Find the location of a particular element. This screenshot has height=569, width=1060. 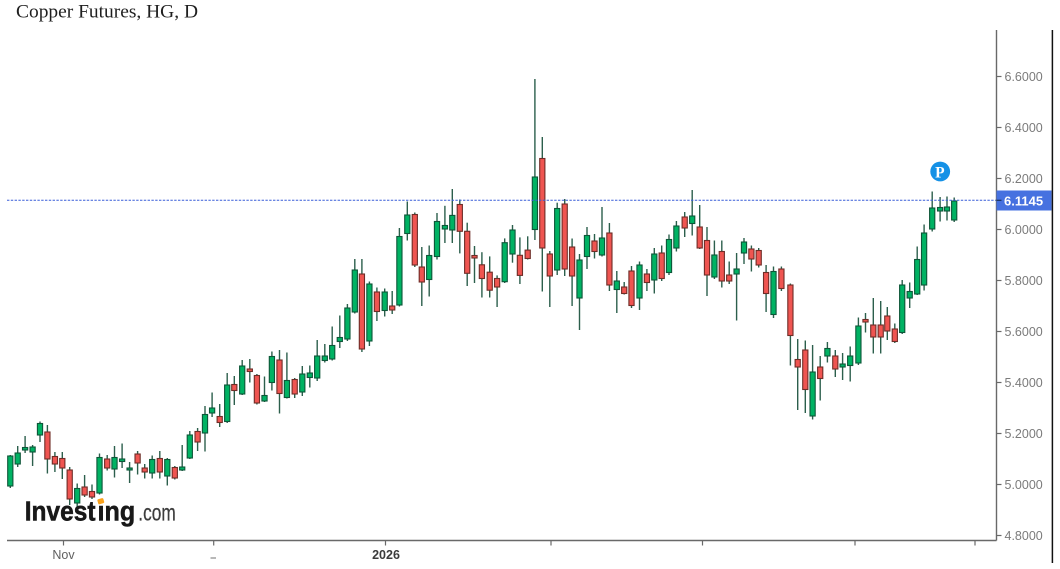

svg-text: 6.4000 is located at coordinates (1024, 128).